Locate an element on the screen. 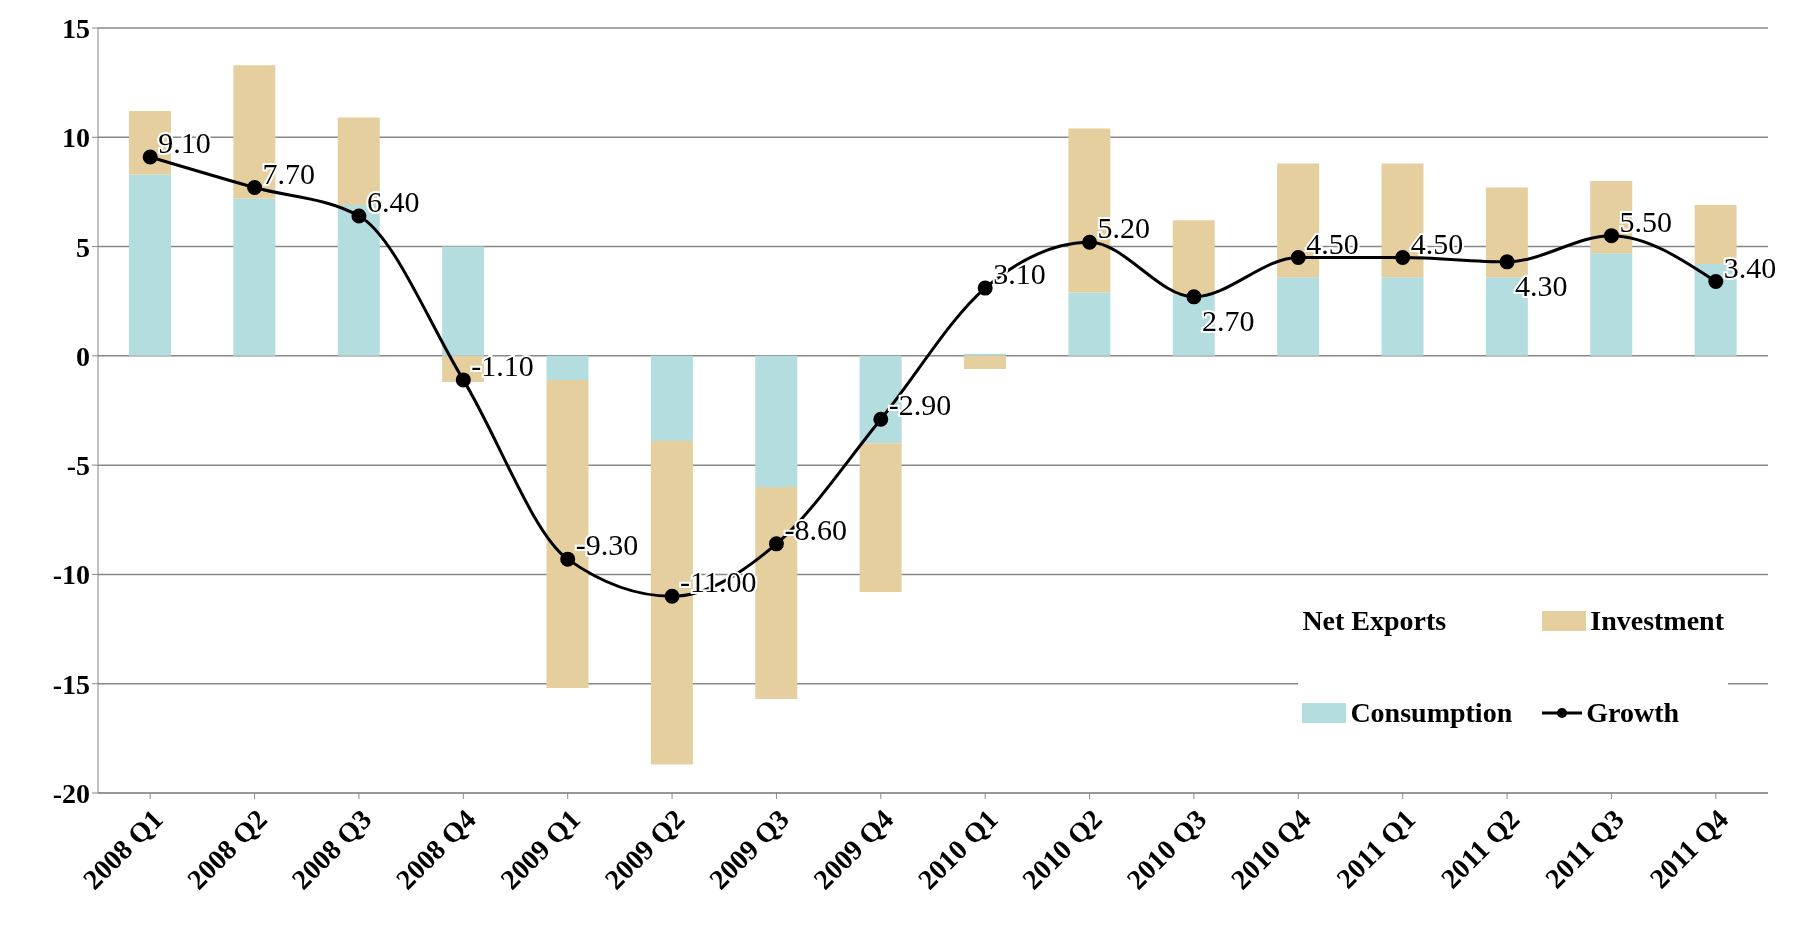 This screenshot has width=1800, height=937. y-tick-label: -10 is located at coordinates (71, 575).